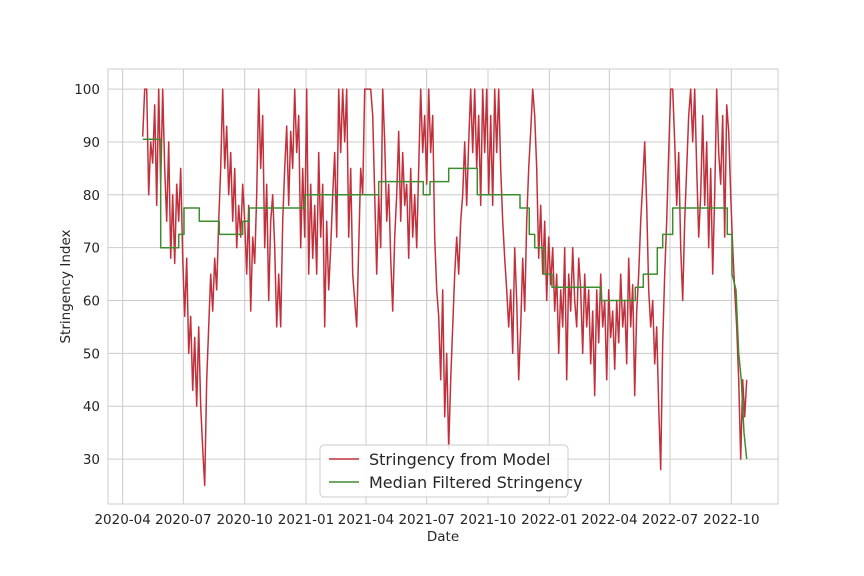  I want to click on legend-box, so click(444, 471).